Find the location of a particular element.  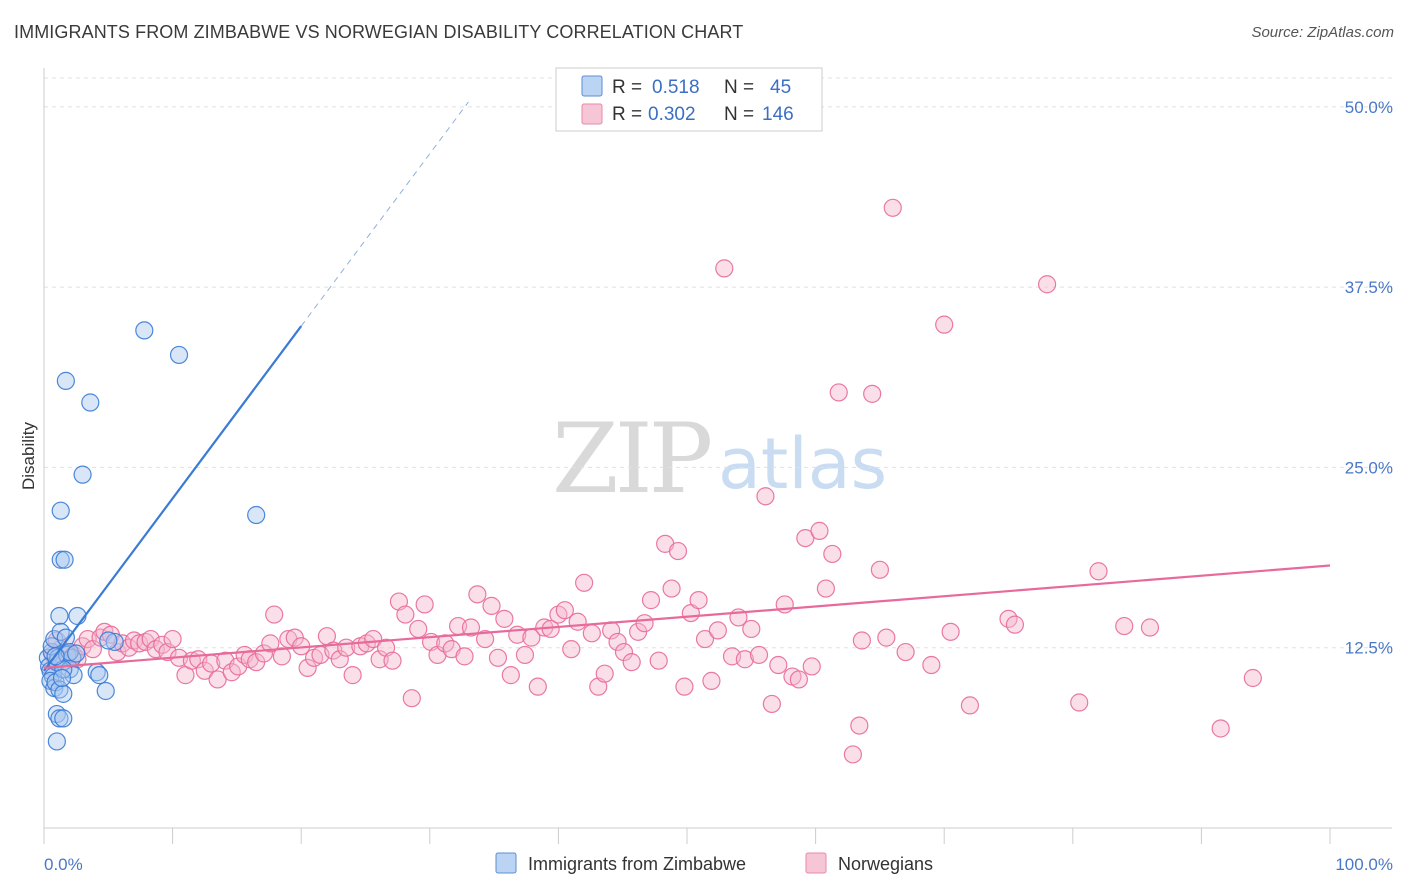

legend-swatch-blue is located at coordinates (592, 86).